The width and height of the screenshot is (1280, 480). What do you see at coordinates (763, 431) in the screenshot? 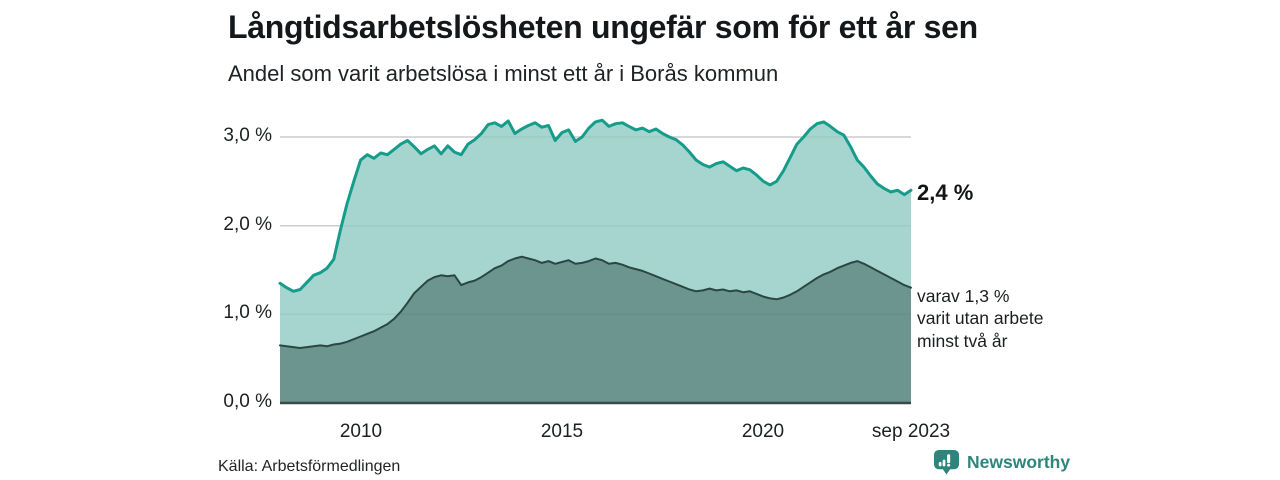
I see `x-axis-label-2020: 2020` at bounding box center [763, 431].